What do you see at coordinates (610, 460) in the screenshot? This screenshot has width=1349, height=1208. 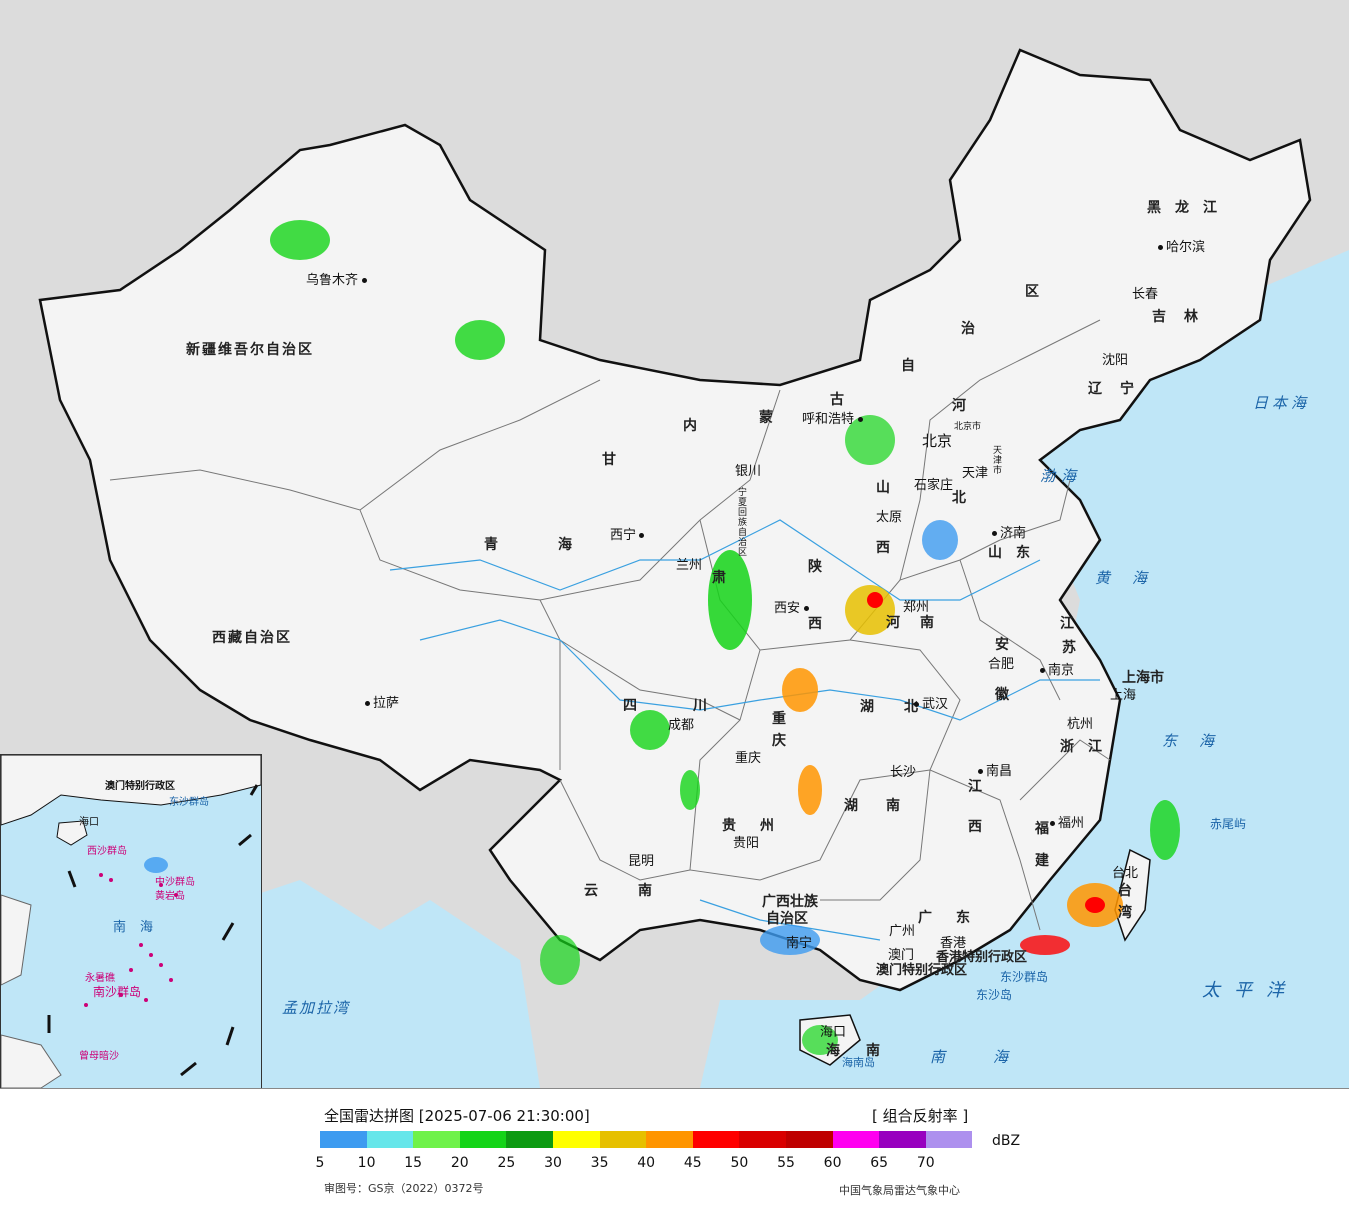 I see `label-gansu-1: 甘` at bounding box center [610, 460].